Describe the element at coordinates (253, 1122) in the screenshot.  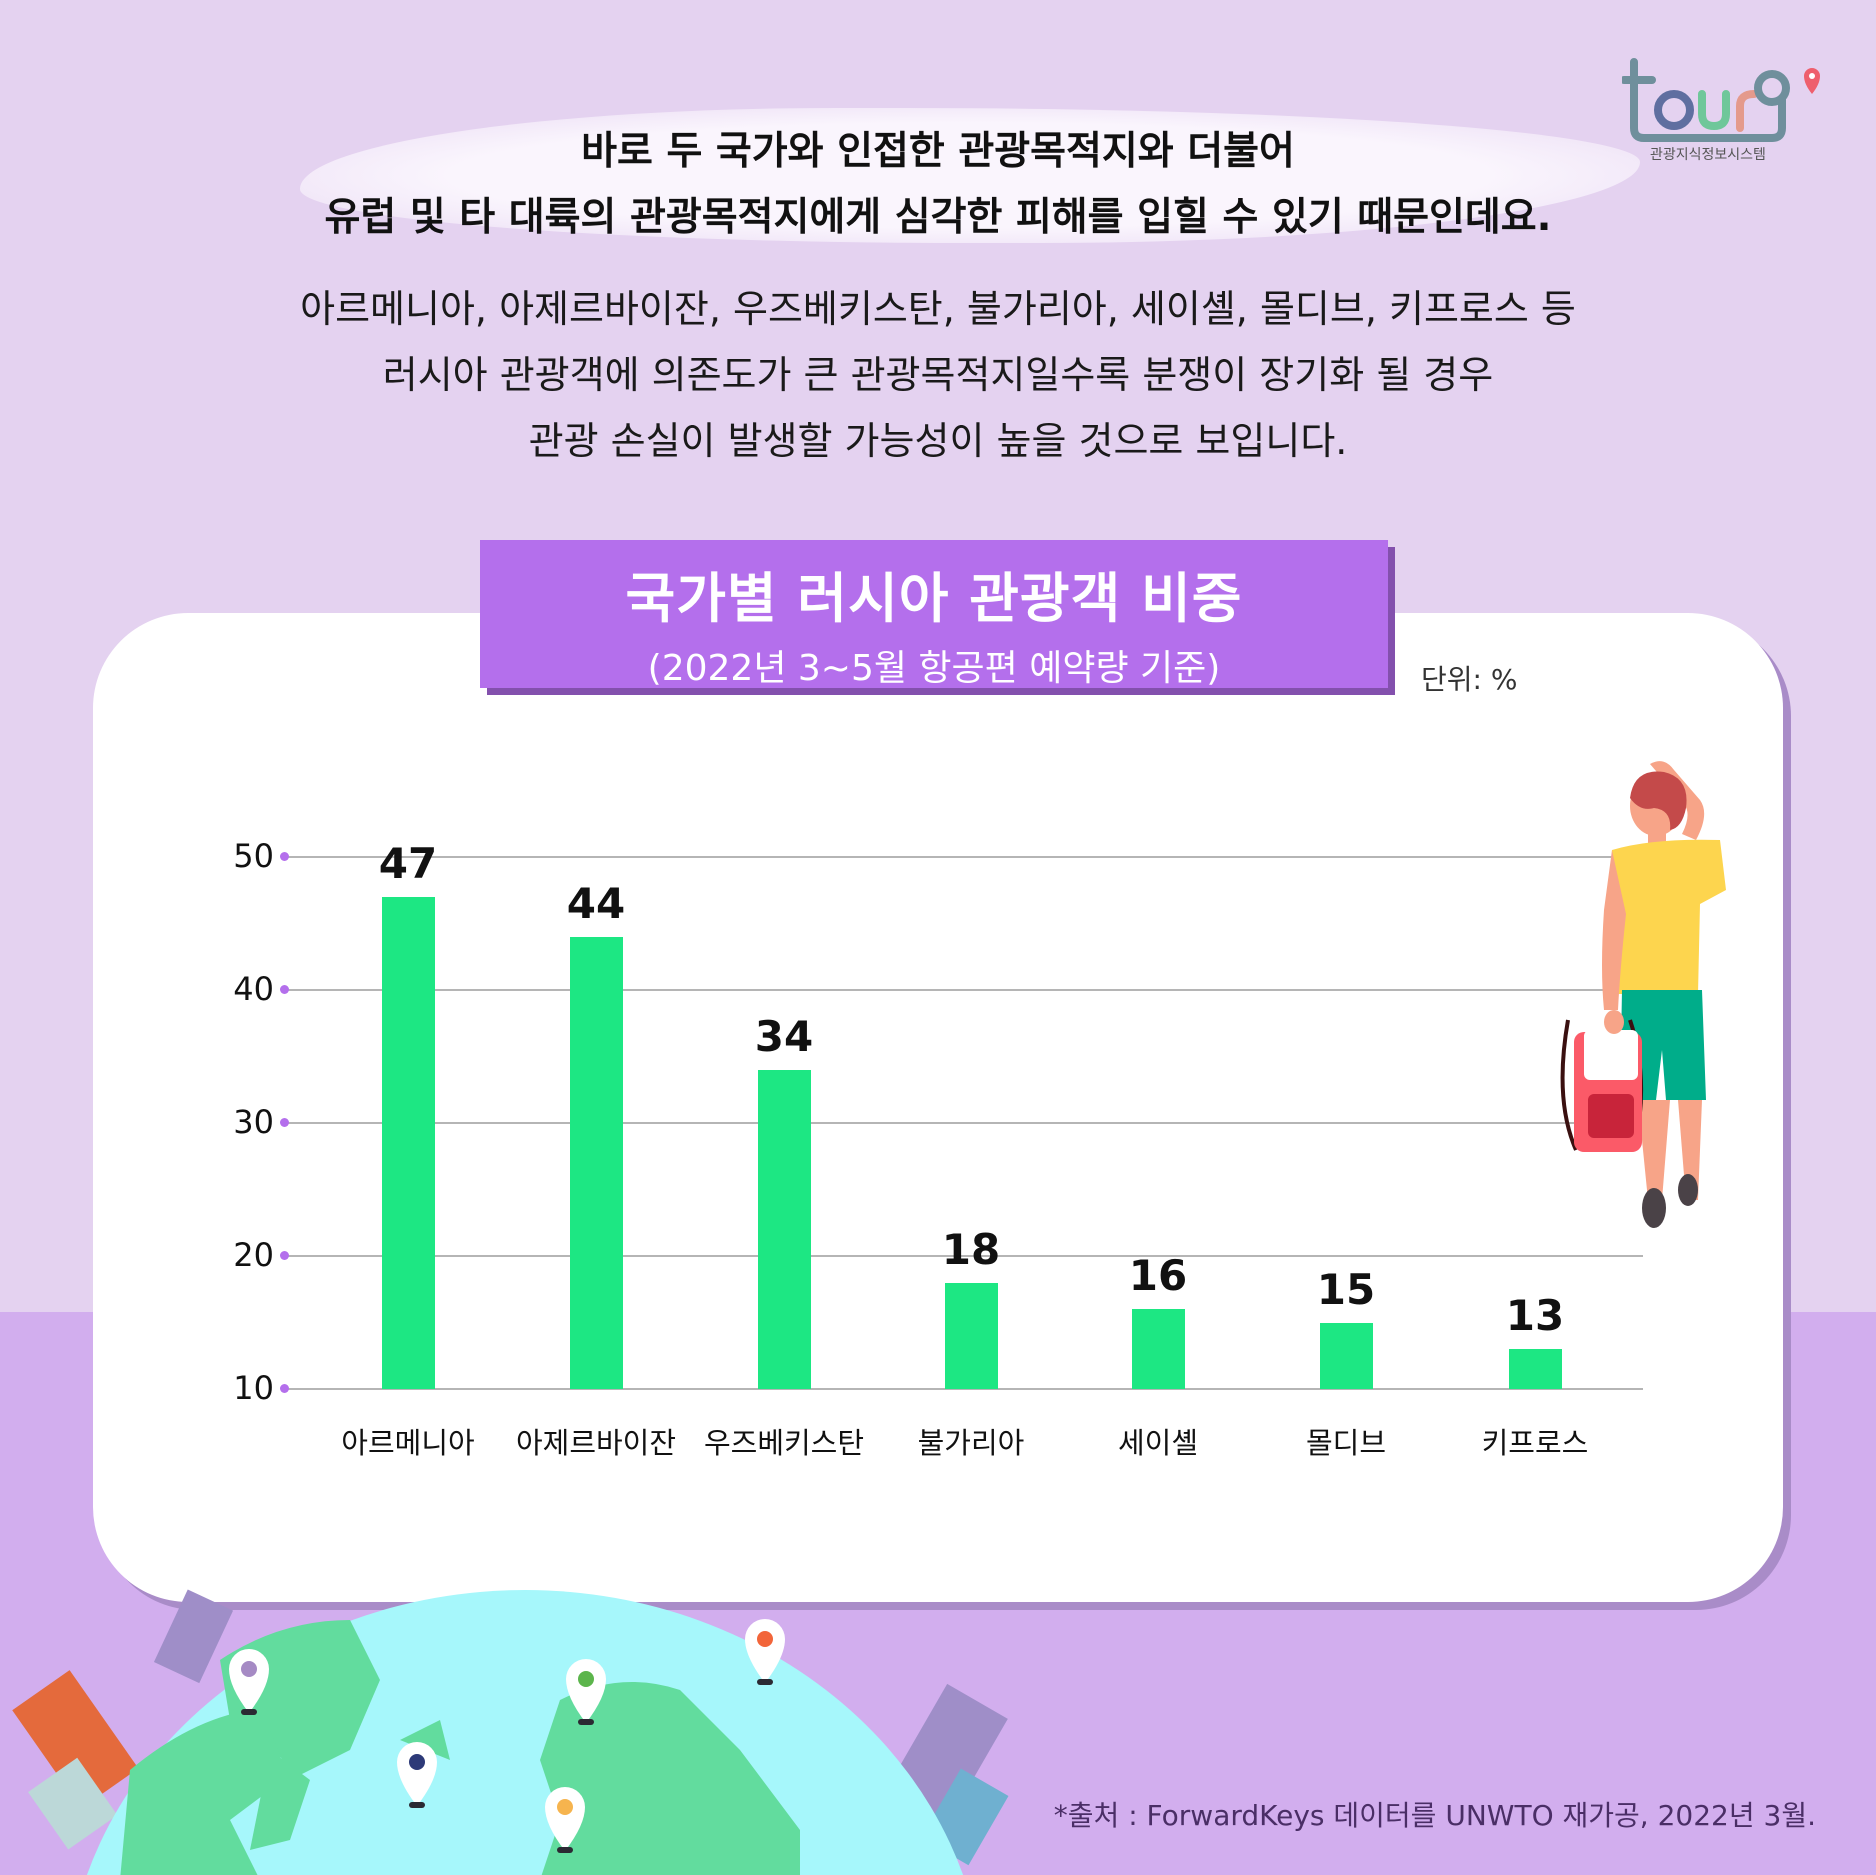
I see `y-tick-30: 30` at that location.